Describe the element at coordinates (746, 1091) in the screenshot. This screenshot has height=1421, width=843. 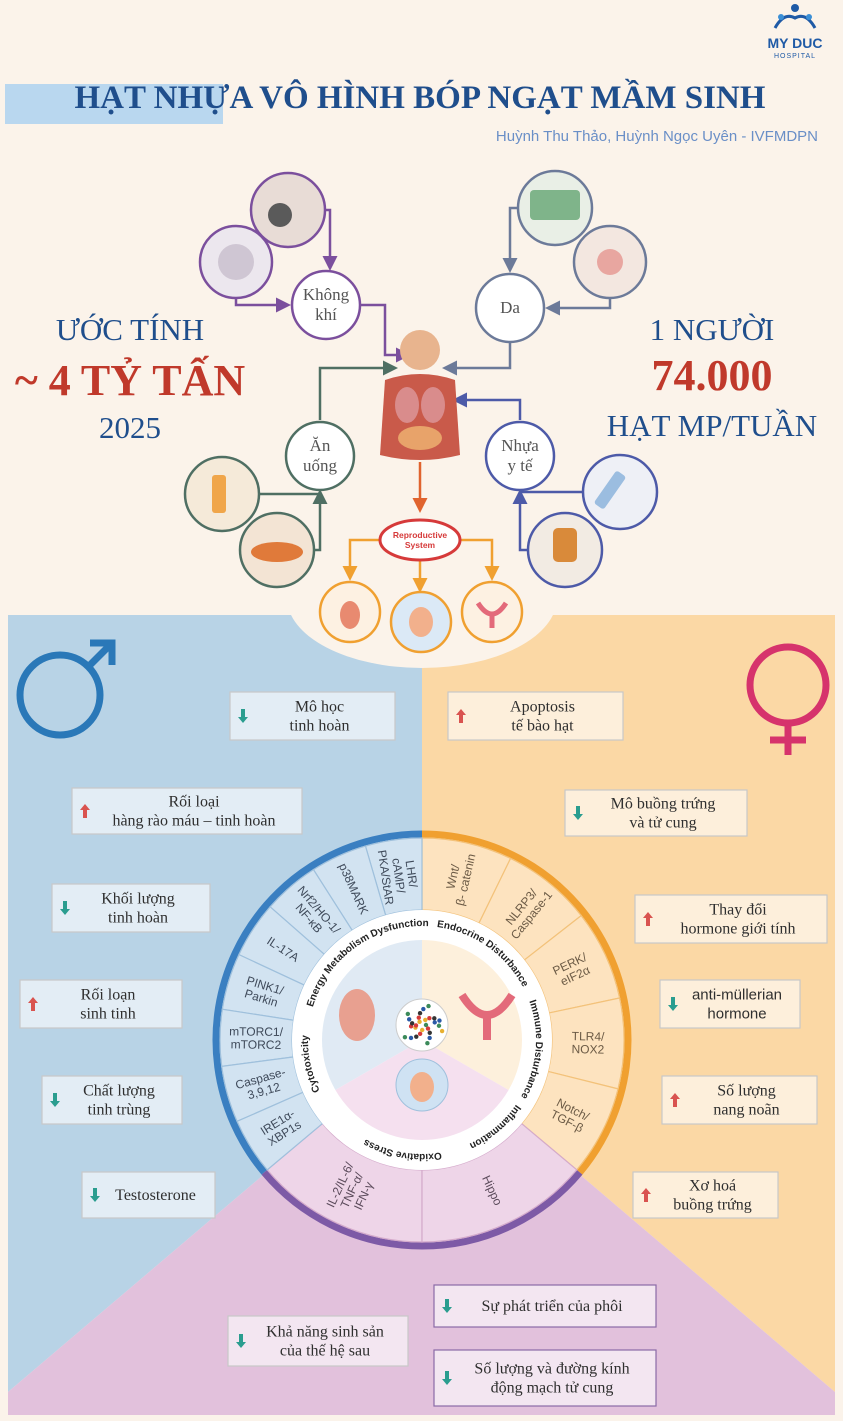
I see `effect-label-line: Số lượng` at that location.